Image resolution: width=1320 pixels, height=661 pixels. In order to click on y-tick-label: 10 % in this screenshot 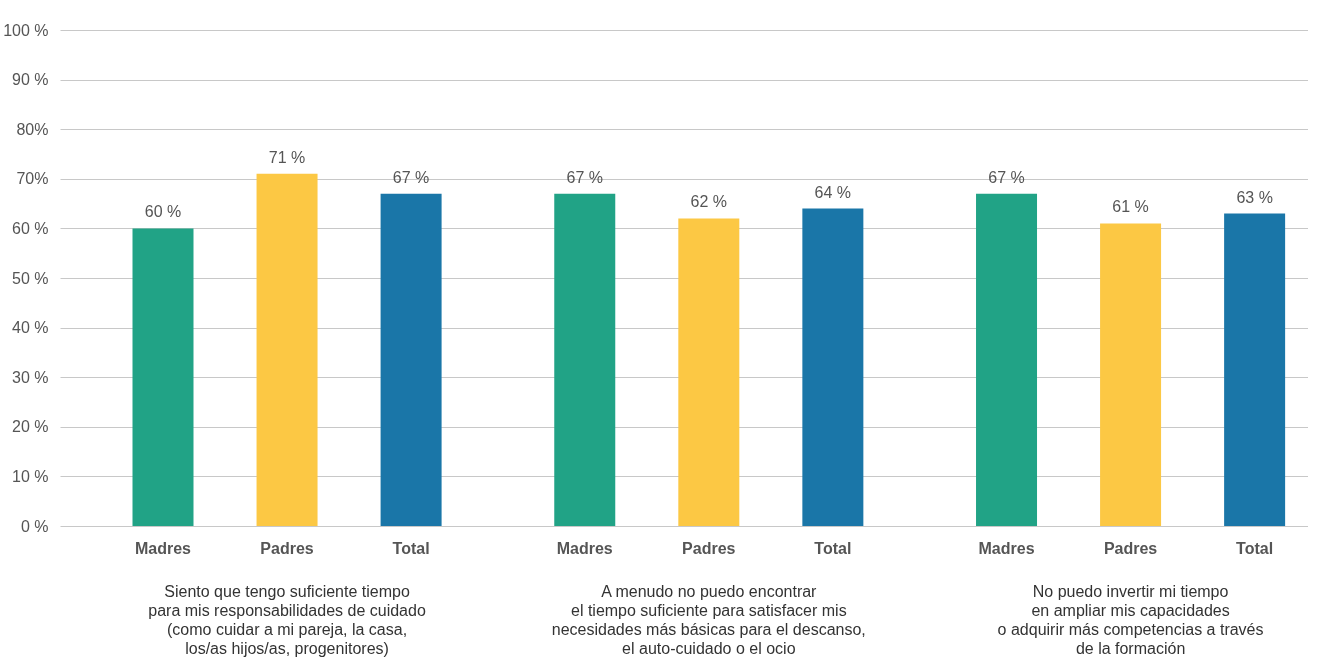, I will do `click(30, 476)`.